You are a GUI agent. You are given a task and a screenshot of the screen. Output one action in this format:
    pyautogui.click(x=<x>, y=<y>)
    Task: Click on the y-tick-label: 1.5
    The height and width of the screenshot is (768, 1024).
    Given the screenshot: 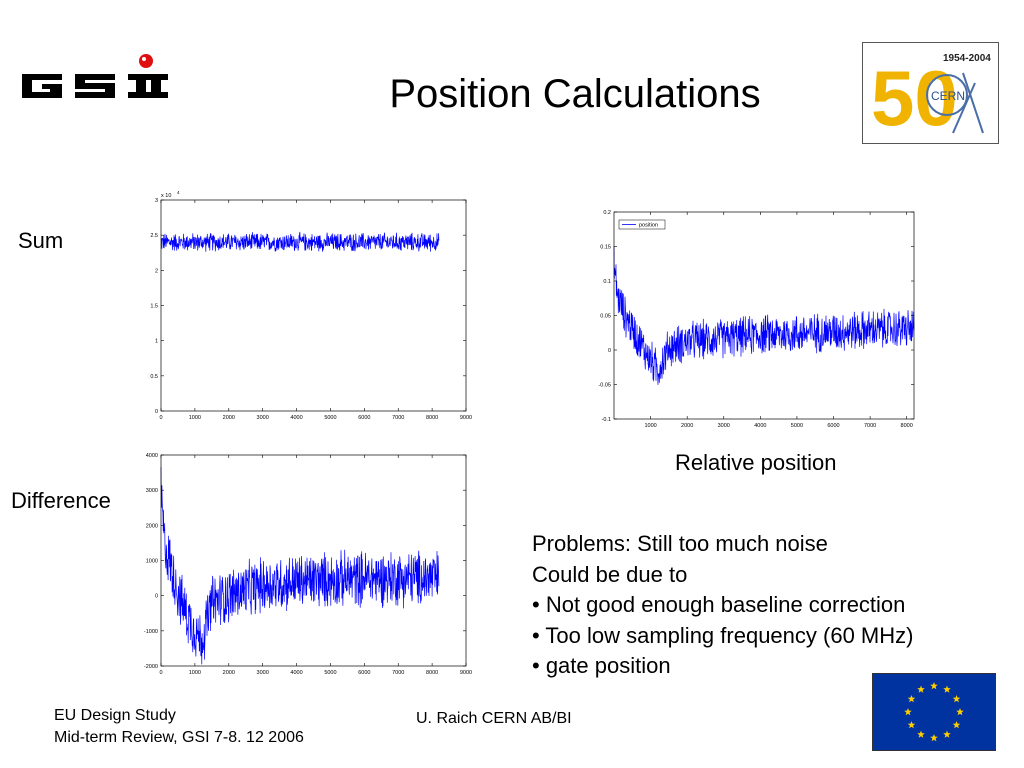 What is the action you would take?
    pyautogui.click(x=154, y=307)
    